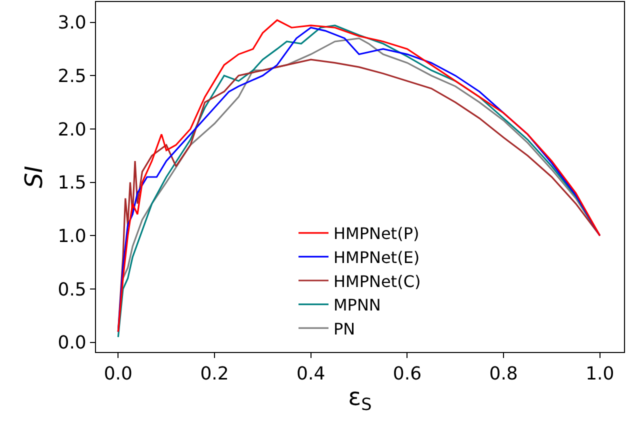 The width and height of the screenshot is (626, 424). I want to click on y-tick-label: 2.5, so click(72, 76).